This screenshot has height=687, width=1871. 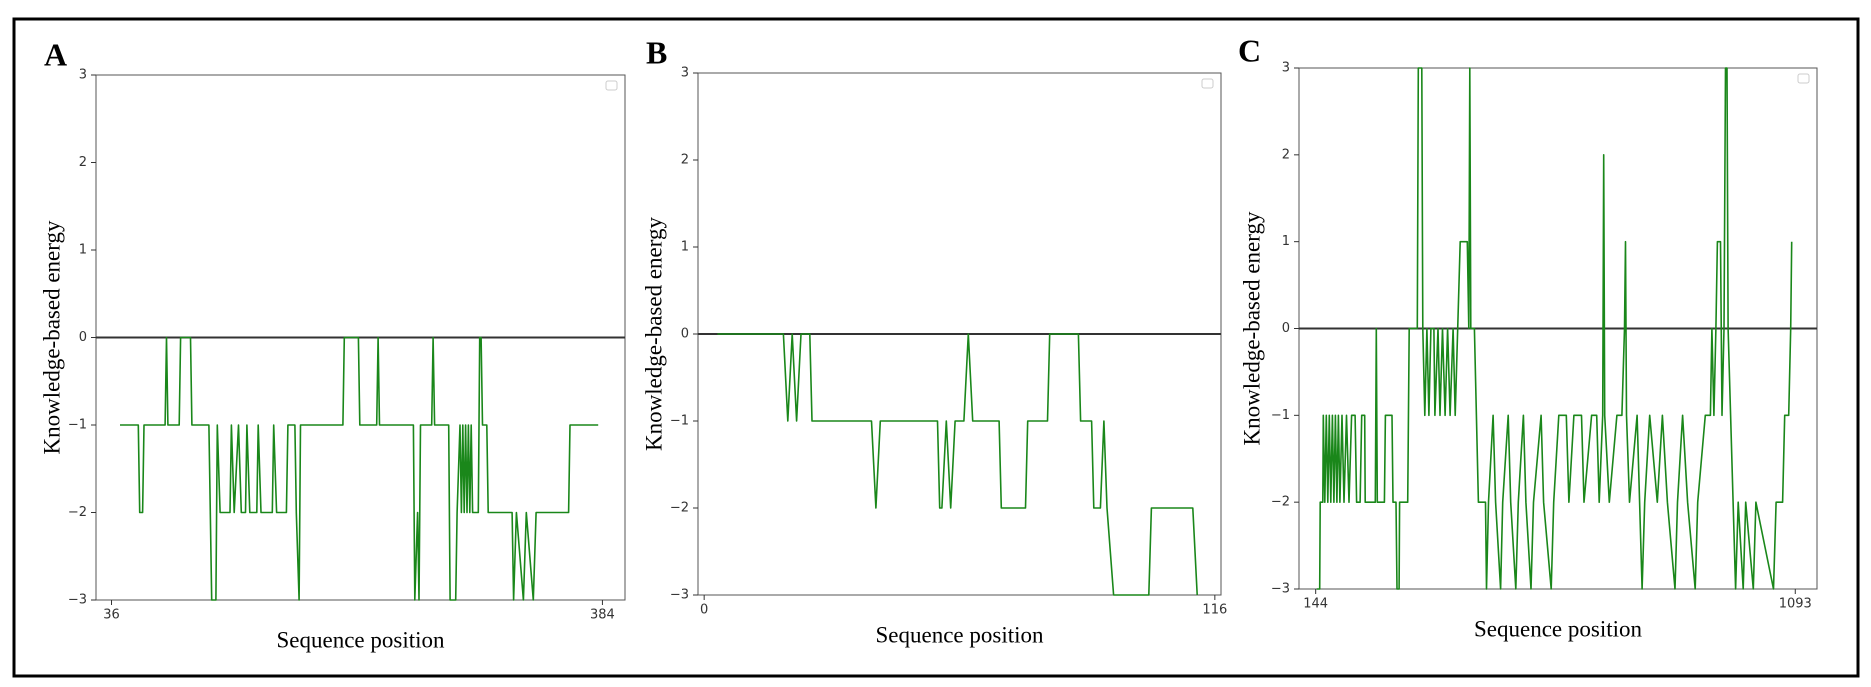 What do you see at coordinates (1315, 604) in the screenshot?
I see `x-tick-label: 144` at bounding box center [1315, 604].